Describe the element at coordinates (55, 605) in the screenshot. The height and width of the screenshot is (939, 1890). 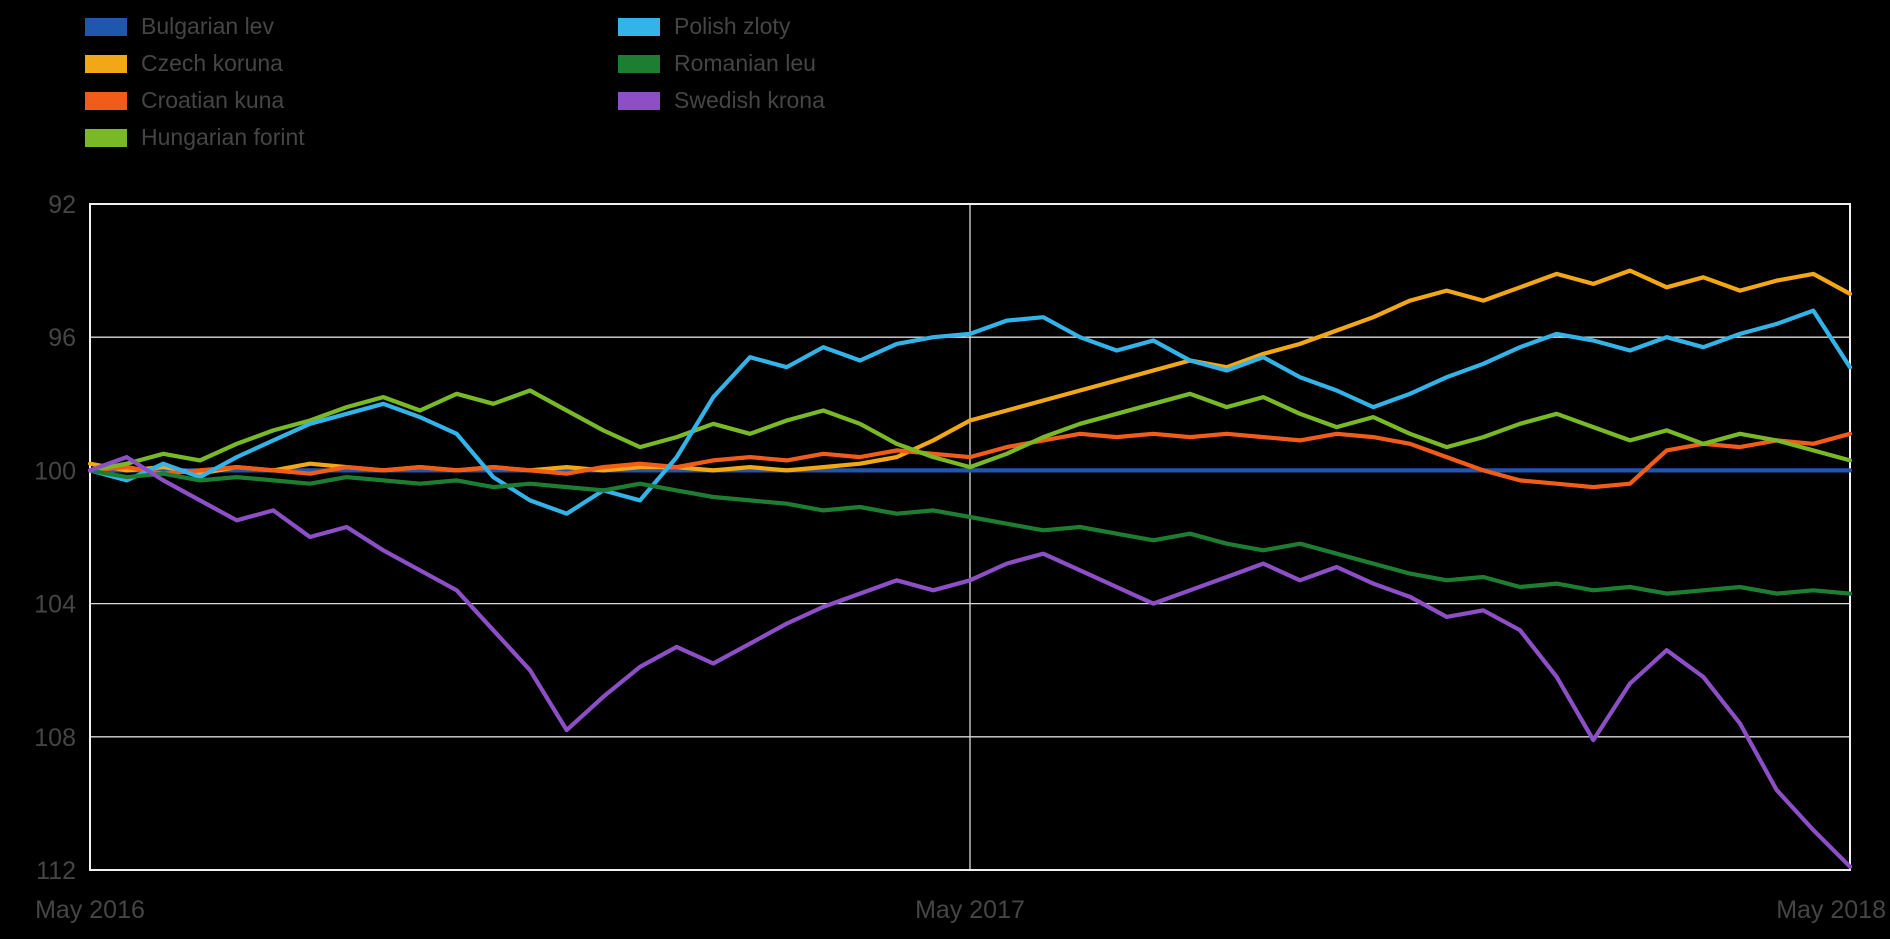
I see `y-tick-label: 104` at that location.